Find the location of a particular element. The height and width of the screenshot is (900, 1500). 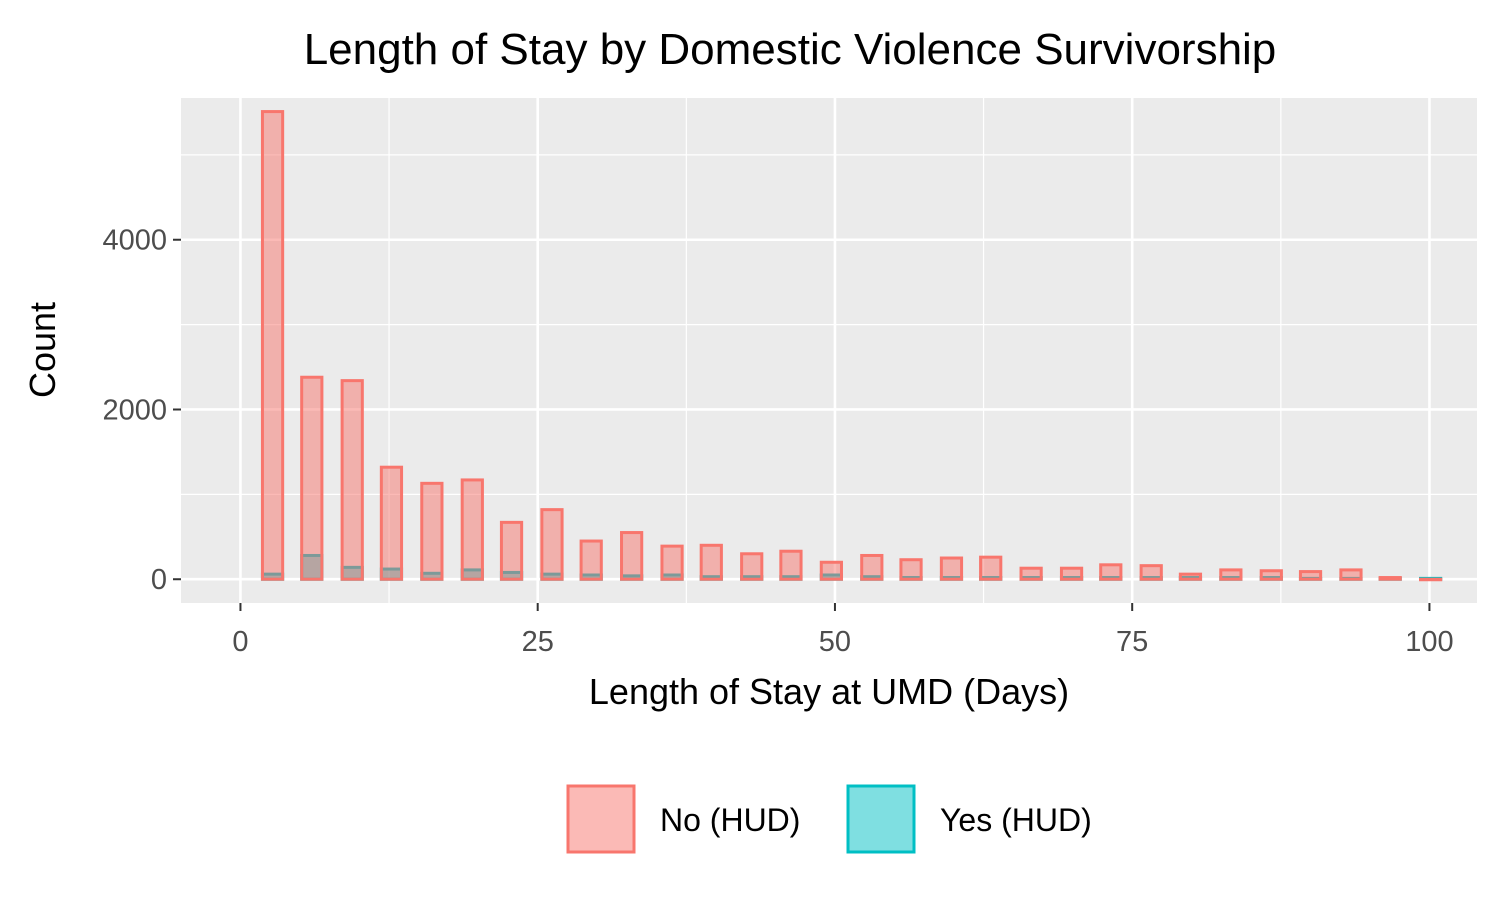

y-axis: 0 2000 4000 is located at coordinates (141, 410).